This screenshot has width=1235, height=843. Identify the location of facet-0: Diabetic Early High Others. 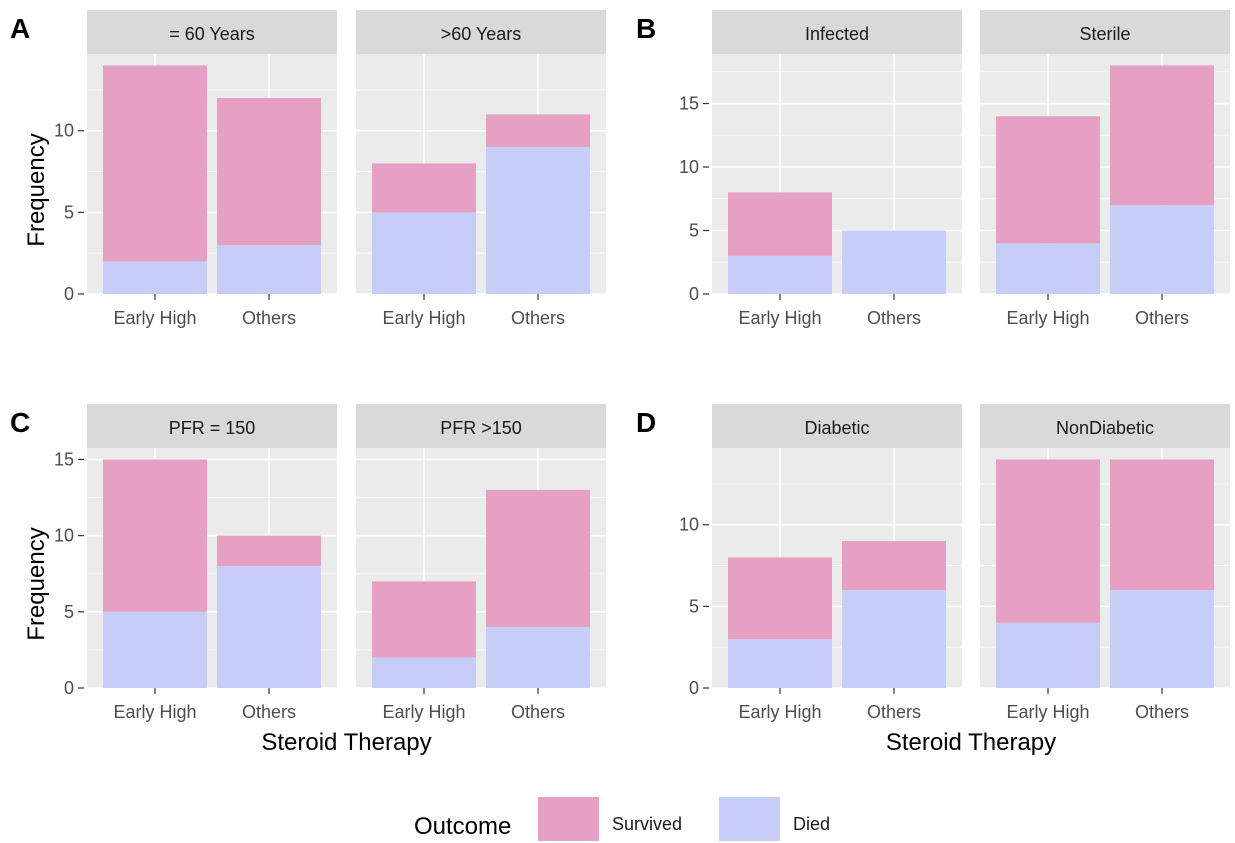
(837, 563).